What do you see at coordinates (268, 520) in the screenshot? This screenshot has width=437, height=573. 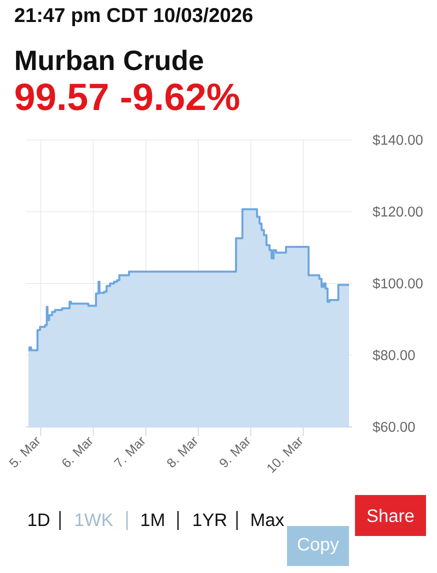 I see `text: Max` at bounding box center [268, 520].